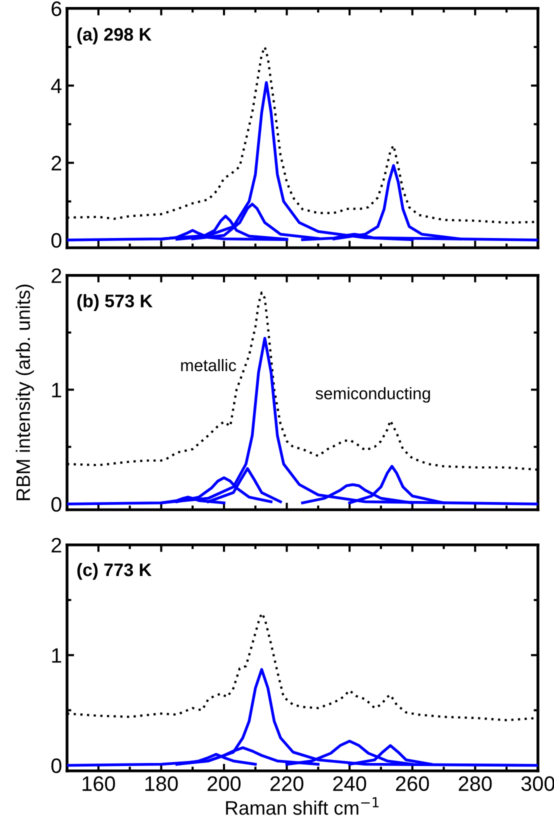 The width and height of the screenshot is (554, 837). What do you see at coordinates (161, 784) in the screenshot?
I see `x-tick-label: 180` at bounding box center [161, 784].